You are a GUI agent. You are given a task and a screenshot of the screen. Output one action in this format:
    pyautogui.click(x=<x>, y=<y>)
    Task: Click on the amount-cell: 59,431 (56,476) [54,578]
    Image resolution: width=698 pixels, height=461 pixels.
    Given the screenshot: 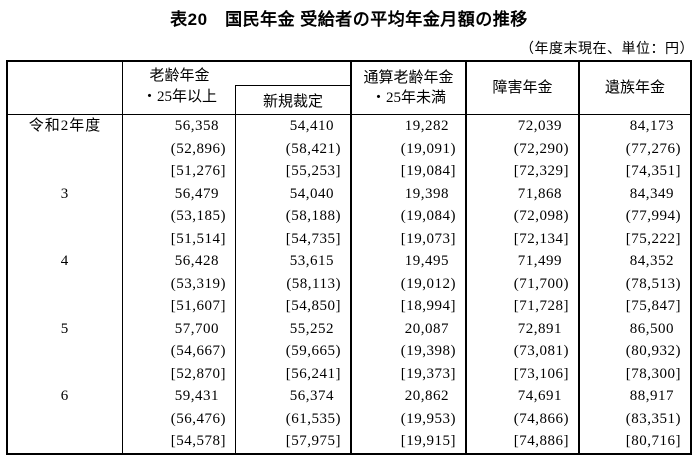 What is the action you would take?
    pyautogui.click(x=178, y=419)
    